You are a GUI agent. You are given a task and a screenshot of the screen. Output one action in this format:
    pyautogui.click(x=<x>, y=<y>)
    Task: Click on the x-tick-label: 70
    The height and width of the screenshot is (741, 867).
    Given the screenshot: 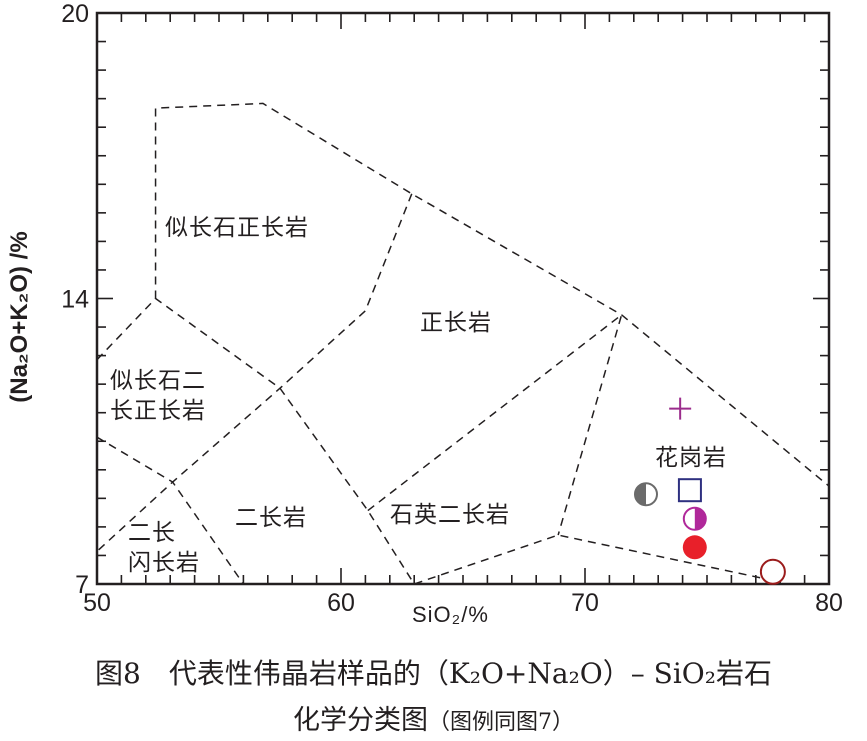 What is the action you would take?
    pyautogui.click(x=585, y=603)
    